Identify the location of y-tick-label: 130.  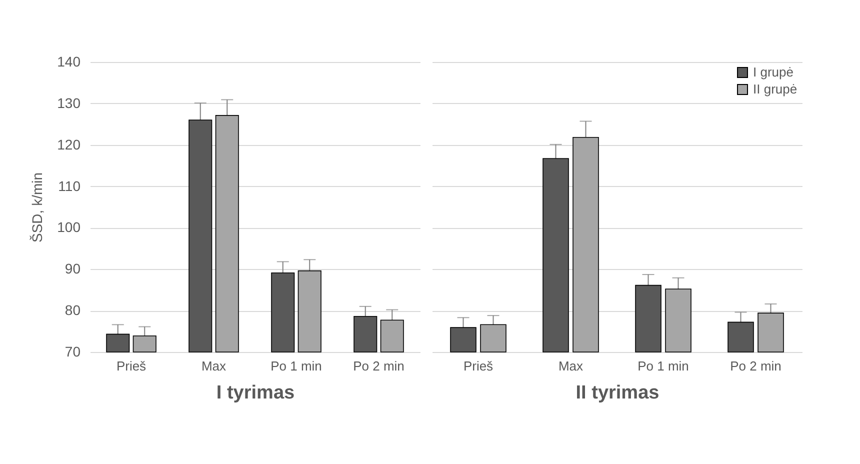
(69, 102).